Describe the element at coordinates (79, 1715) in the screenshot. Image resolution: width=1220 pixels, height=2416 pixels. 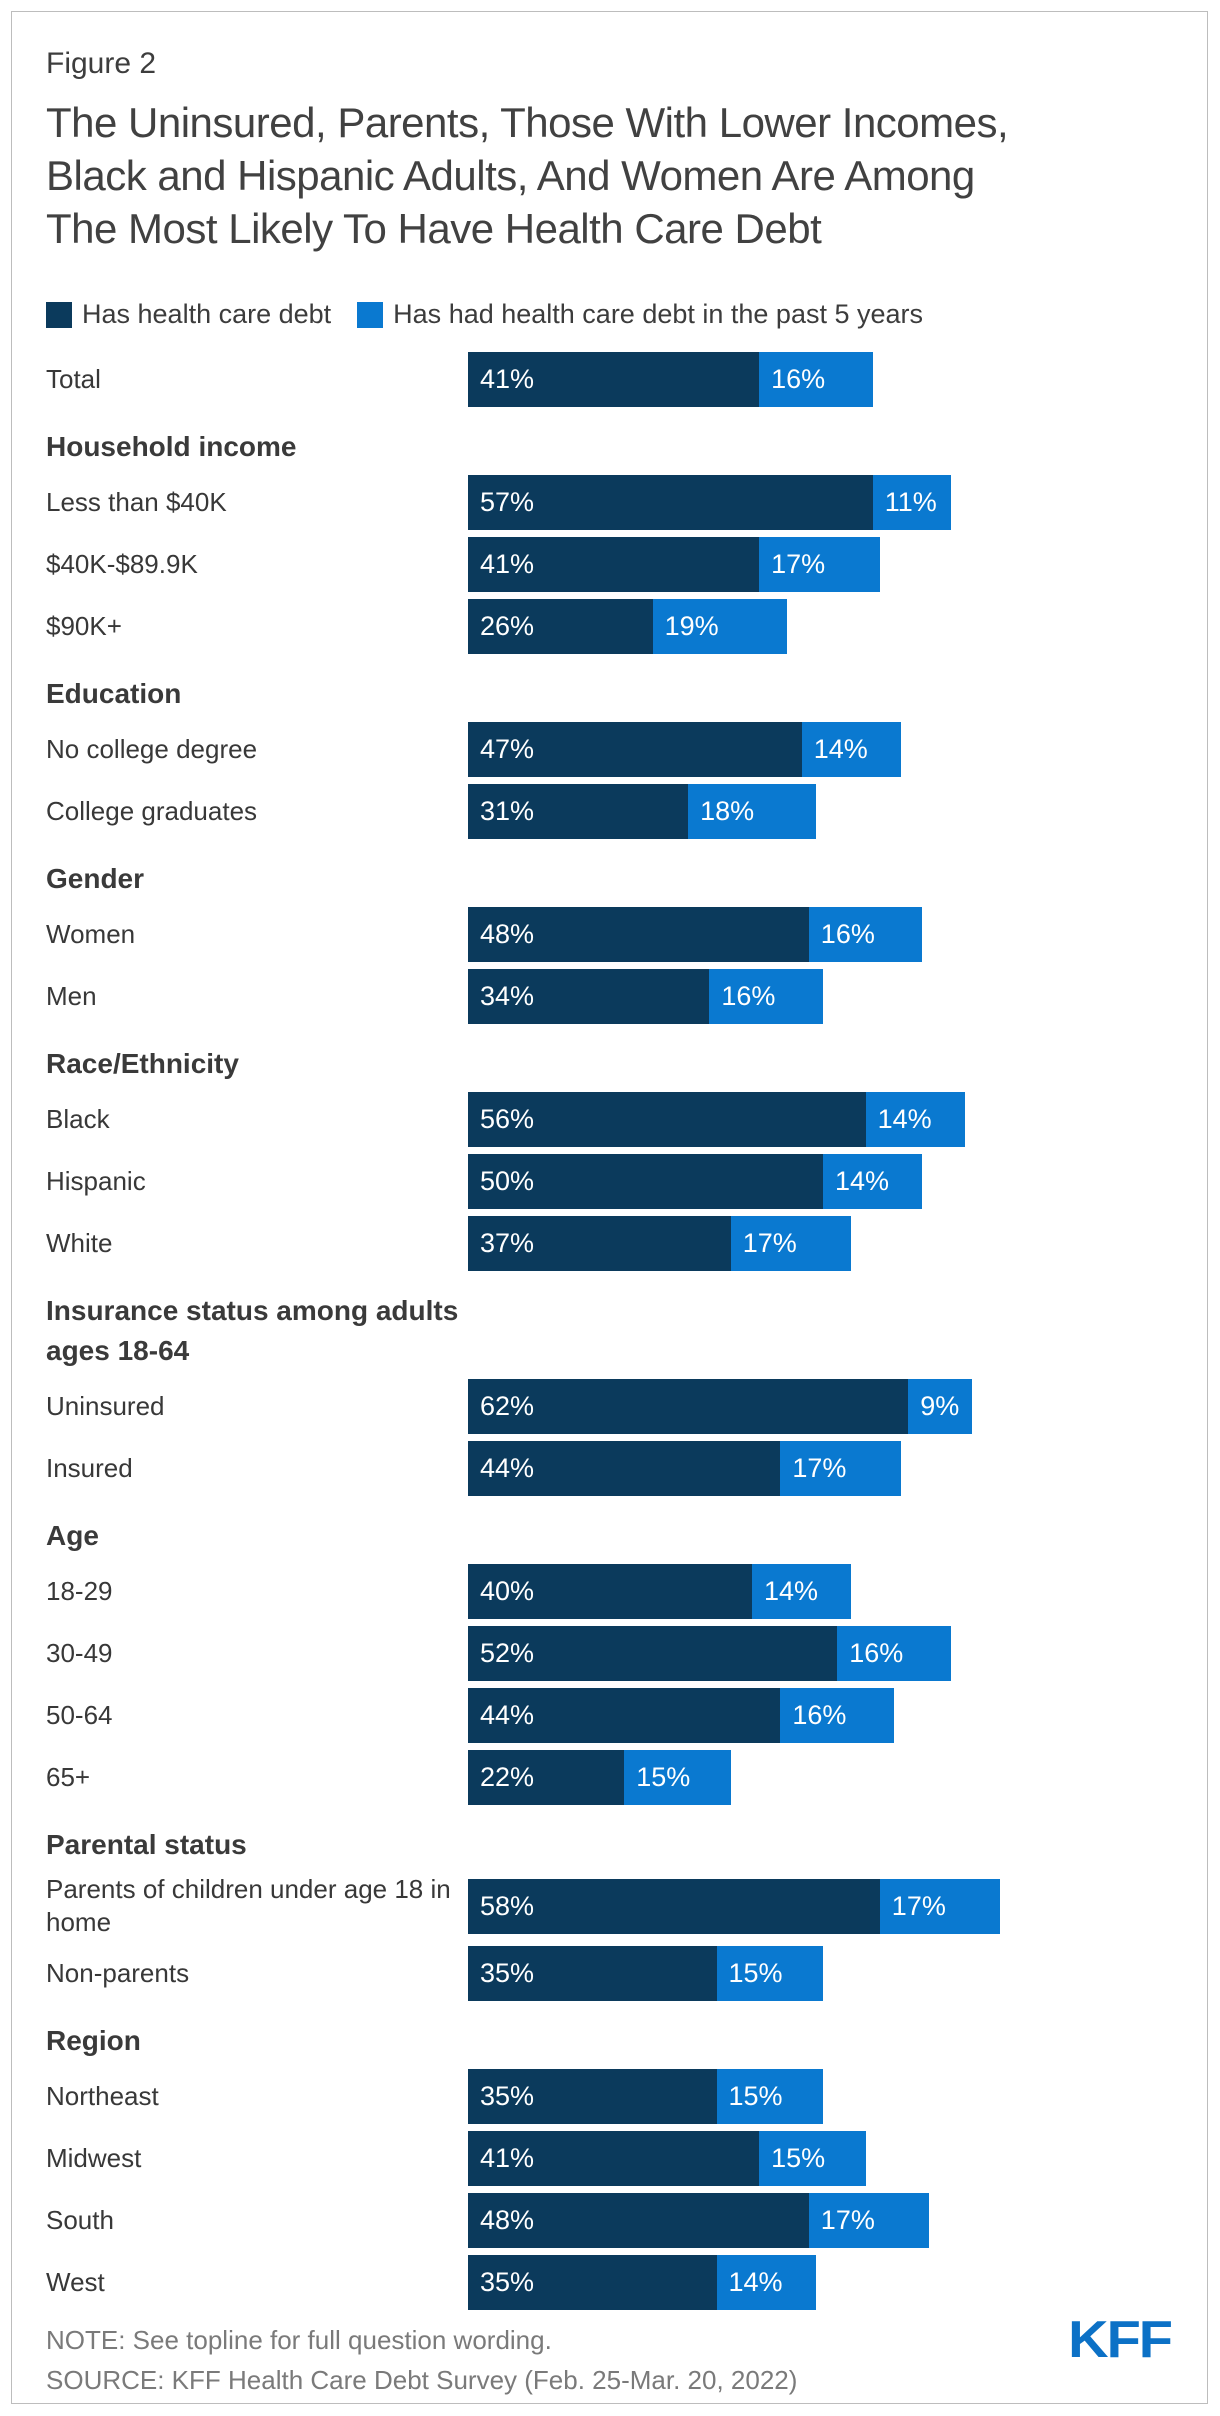
I see `row-label: 50-64` at that location.